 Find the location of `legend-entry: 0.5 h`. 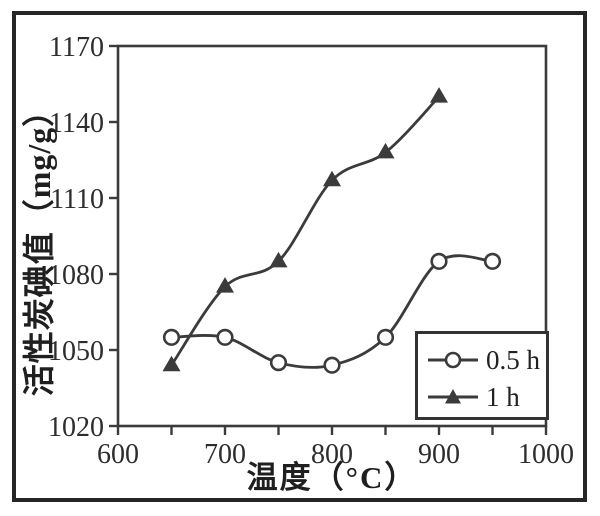

legend-entry: 0.5 h is located at coordinates (486, 360).